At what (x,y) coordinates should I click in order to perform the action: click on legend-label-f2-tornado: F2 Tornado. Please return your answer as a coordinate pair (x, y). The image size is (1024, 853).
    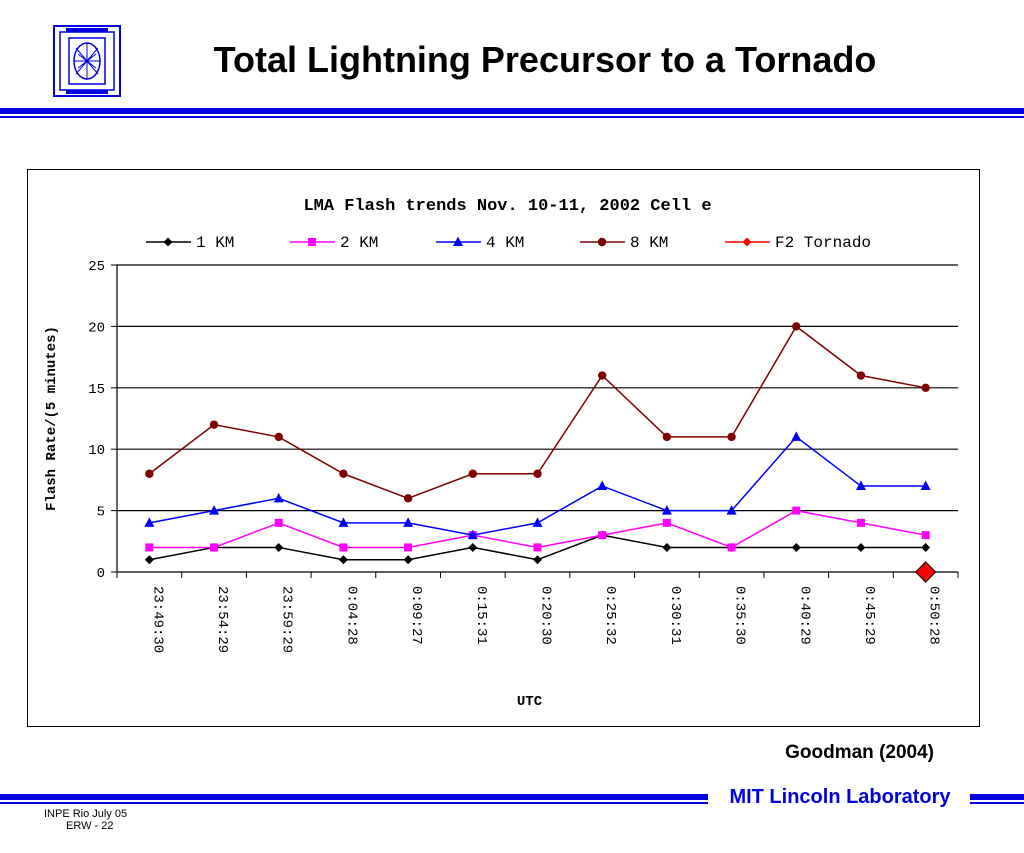
    Looking at the image, I should click on (823, 243).